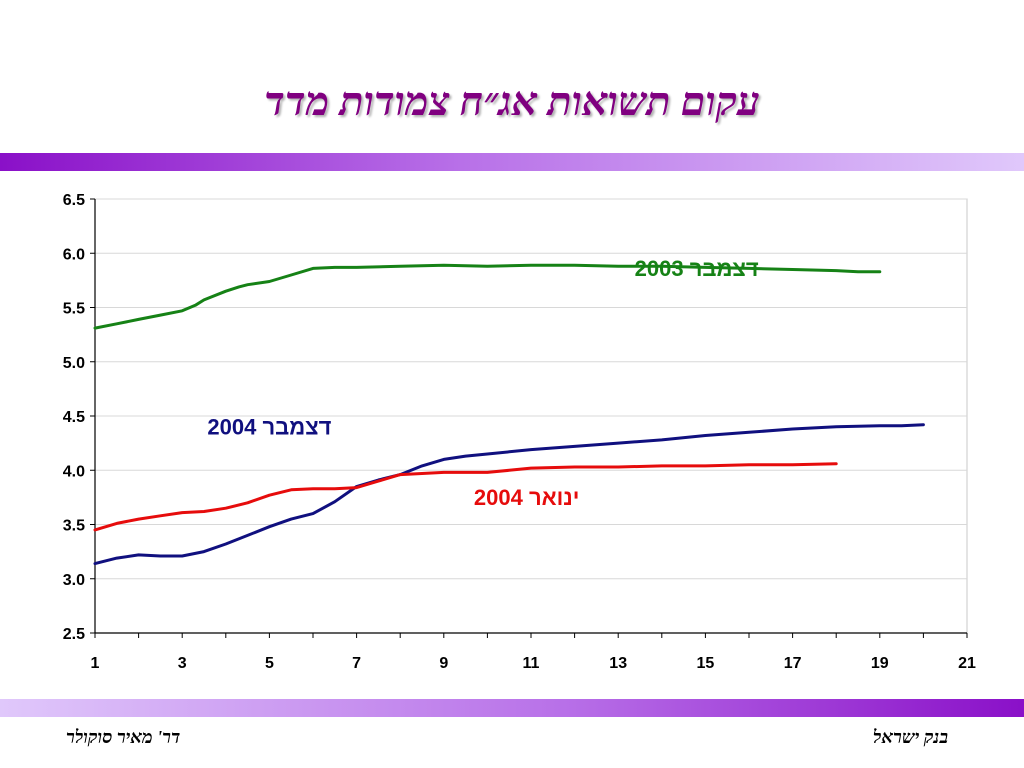 The height and width of the screenshot is (768, 1024). I want to click on footer-author: דר' מאיר סוקולר, so click(123, 737).